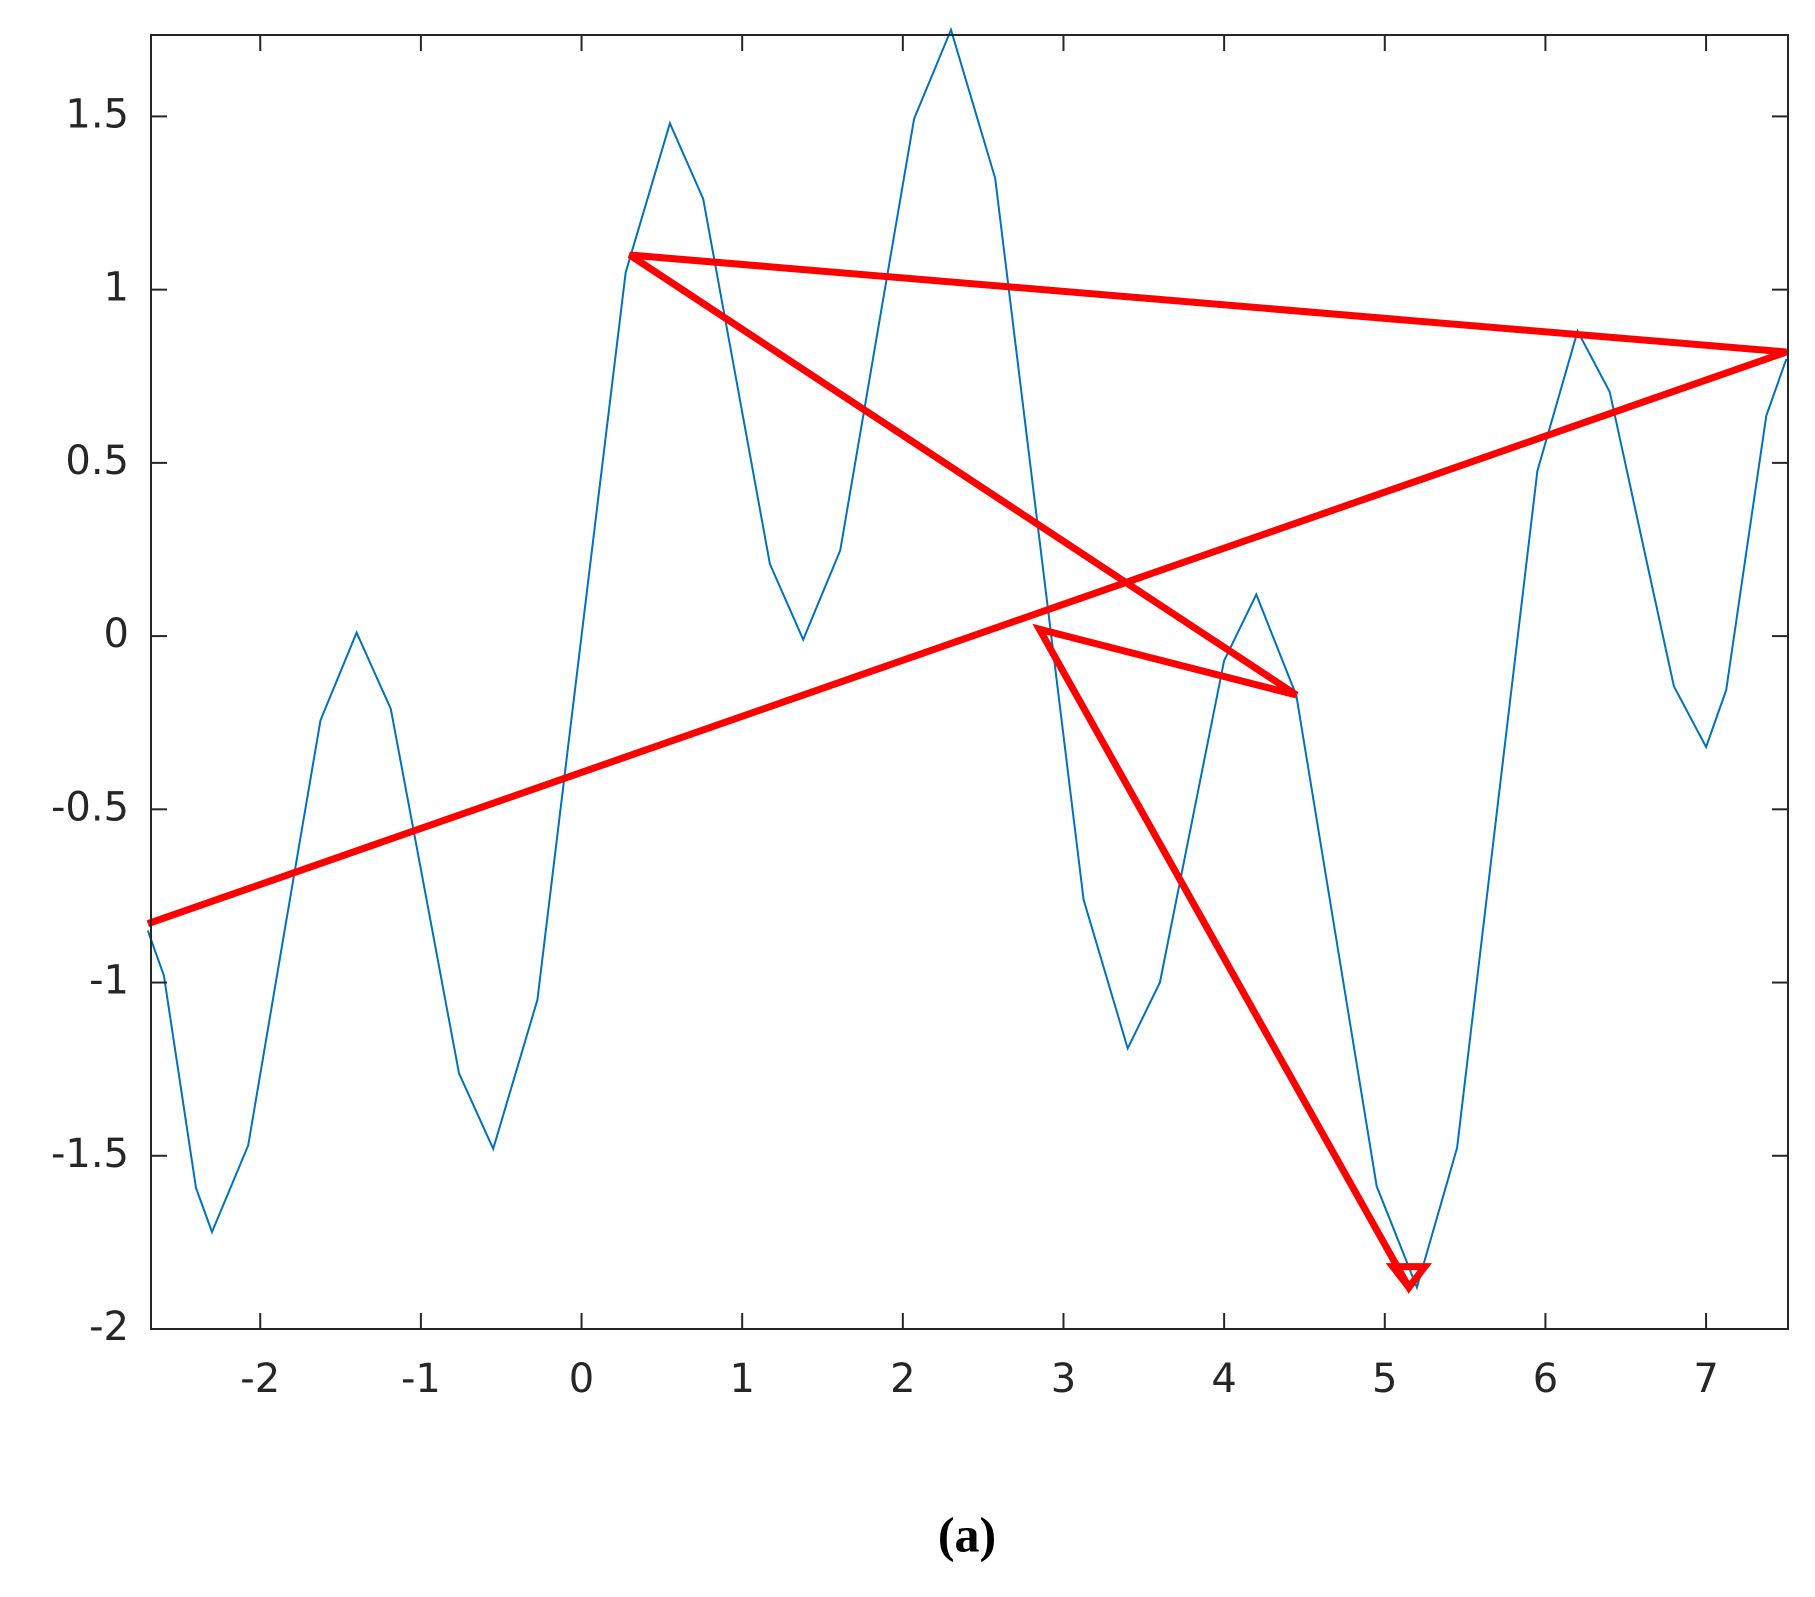  Describe the element at coordinates (97, 461) in the screenshot. I see `y-tick-label: 0.5` at that location.